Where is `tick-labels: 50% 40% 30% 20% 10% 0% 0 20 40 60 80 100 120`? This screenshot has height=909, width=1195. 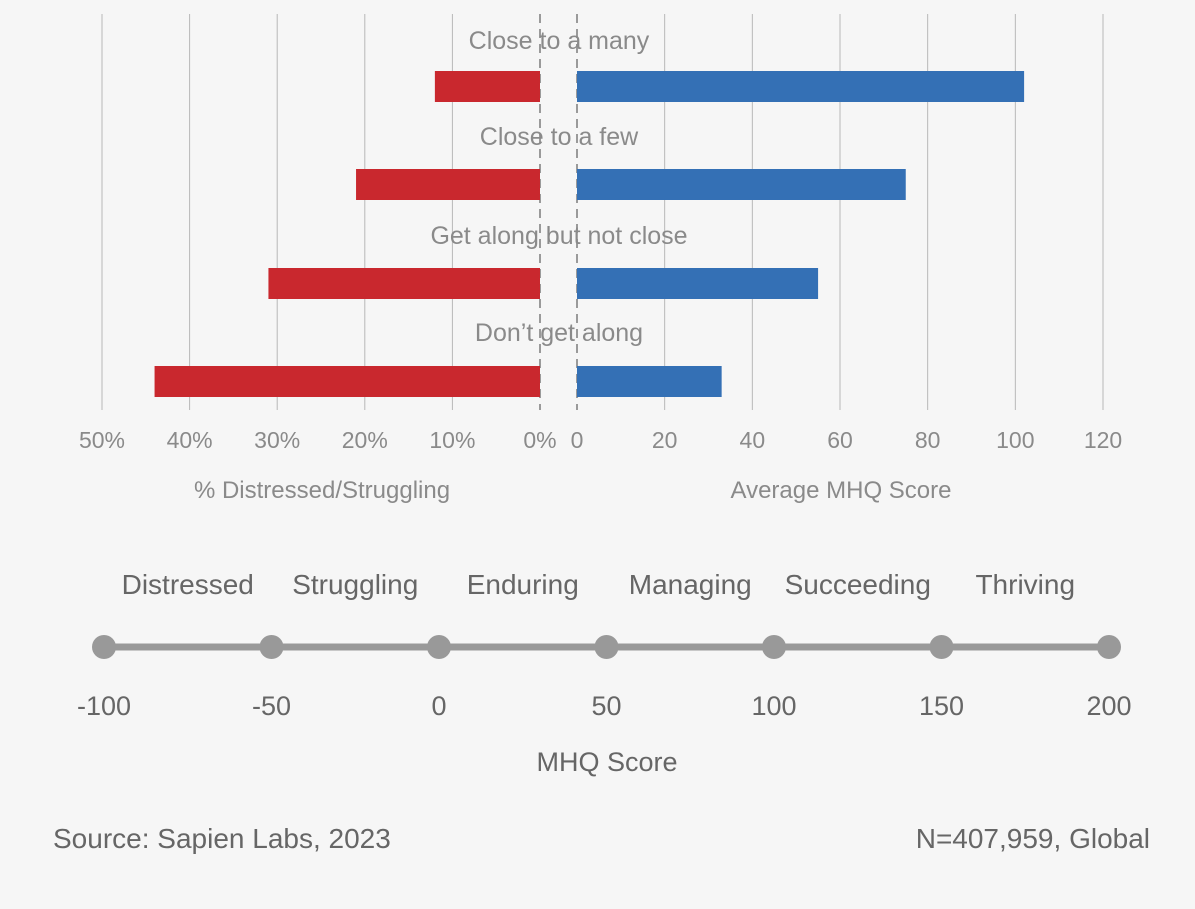
tick-labels: 50% 40% 30% 20% 10% 0% 0 20 40 60 80 100 120 is located at coordinates (600, 440).